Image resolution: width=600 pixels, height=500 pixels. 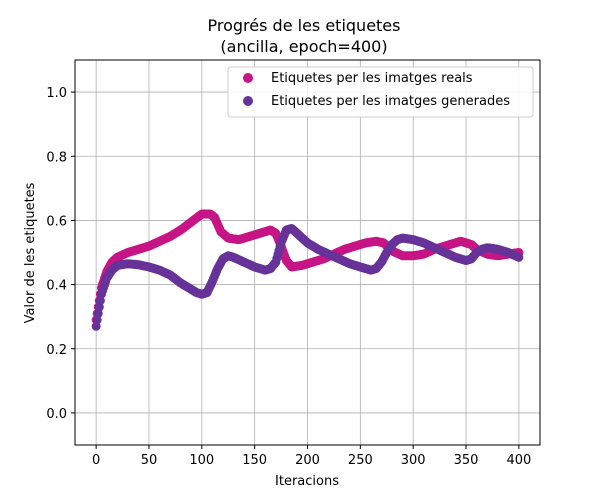 What do you see at coordinates (56, 286) in the screenshot?
I see `y-tick-label: 0.4` at bounding box center [56, 286].